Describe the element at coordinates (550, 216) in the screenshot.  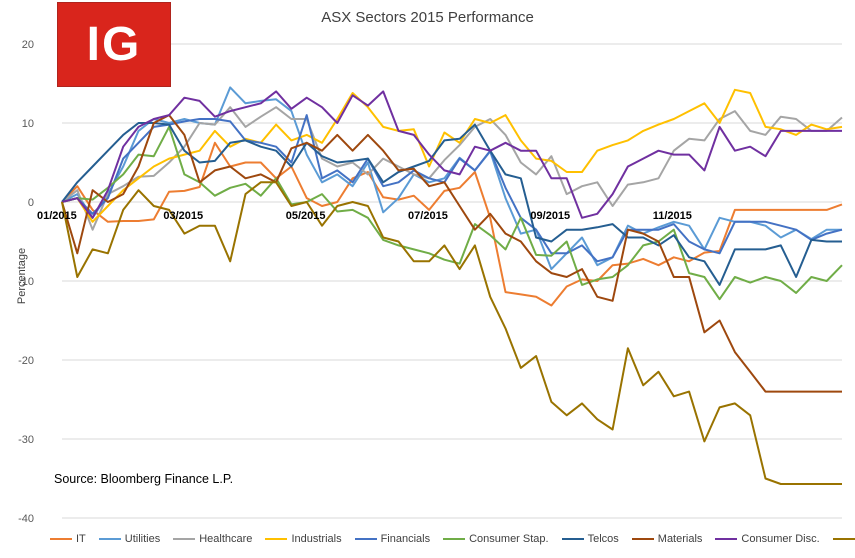
I see `x-tick-label: 09/2015` at that location.